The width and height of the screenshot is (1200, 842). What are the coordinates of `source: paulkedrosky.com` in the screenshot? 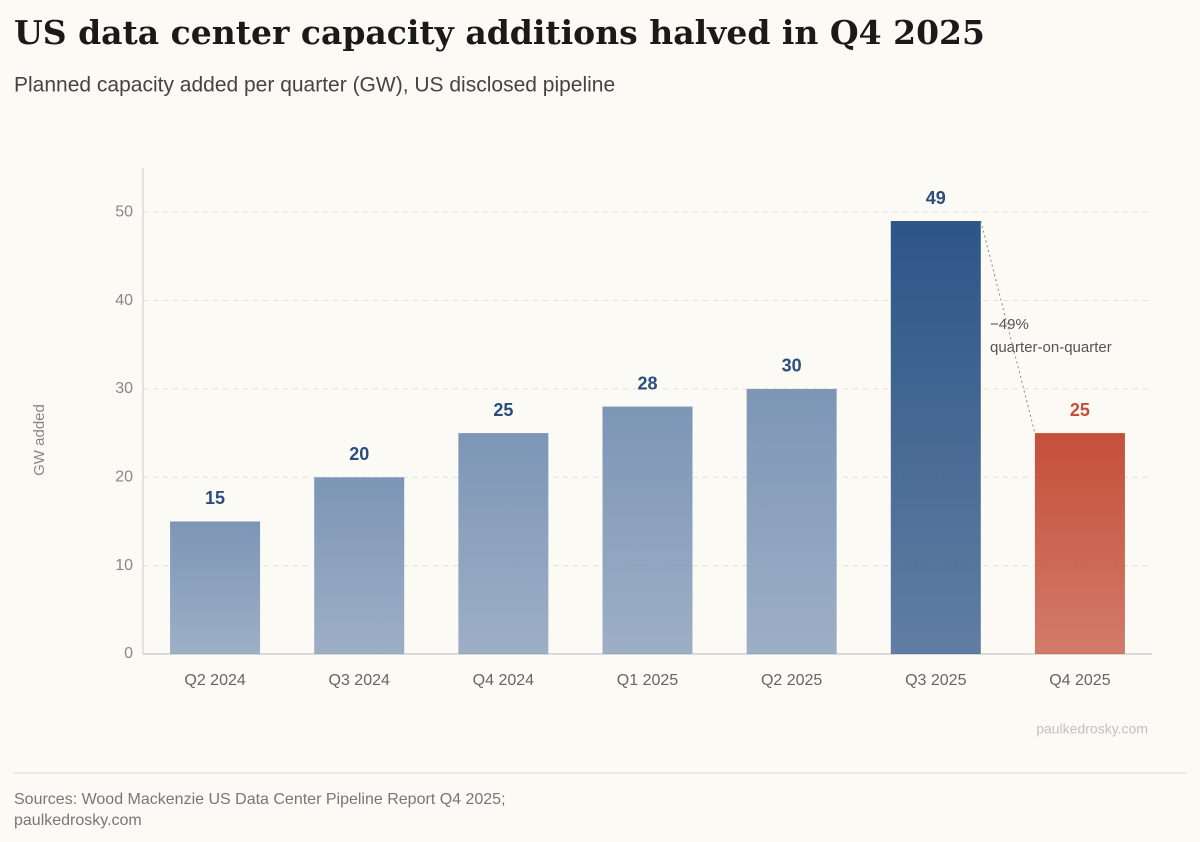 It's located at (78, 820).